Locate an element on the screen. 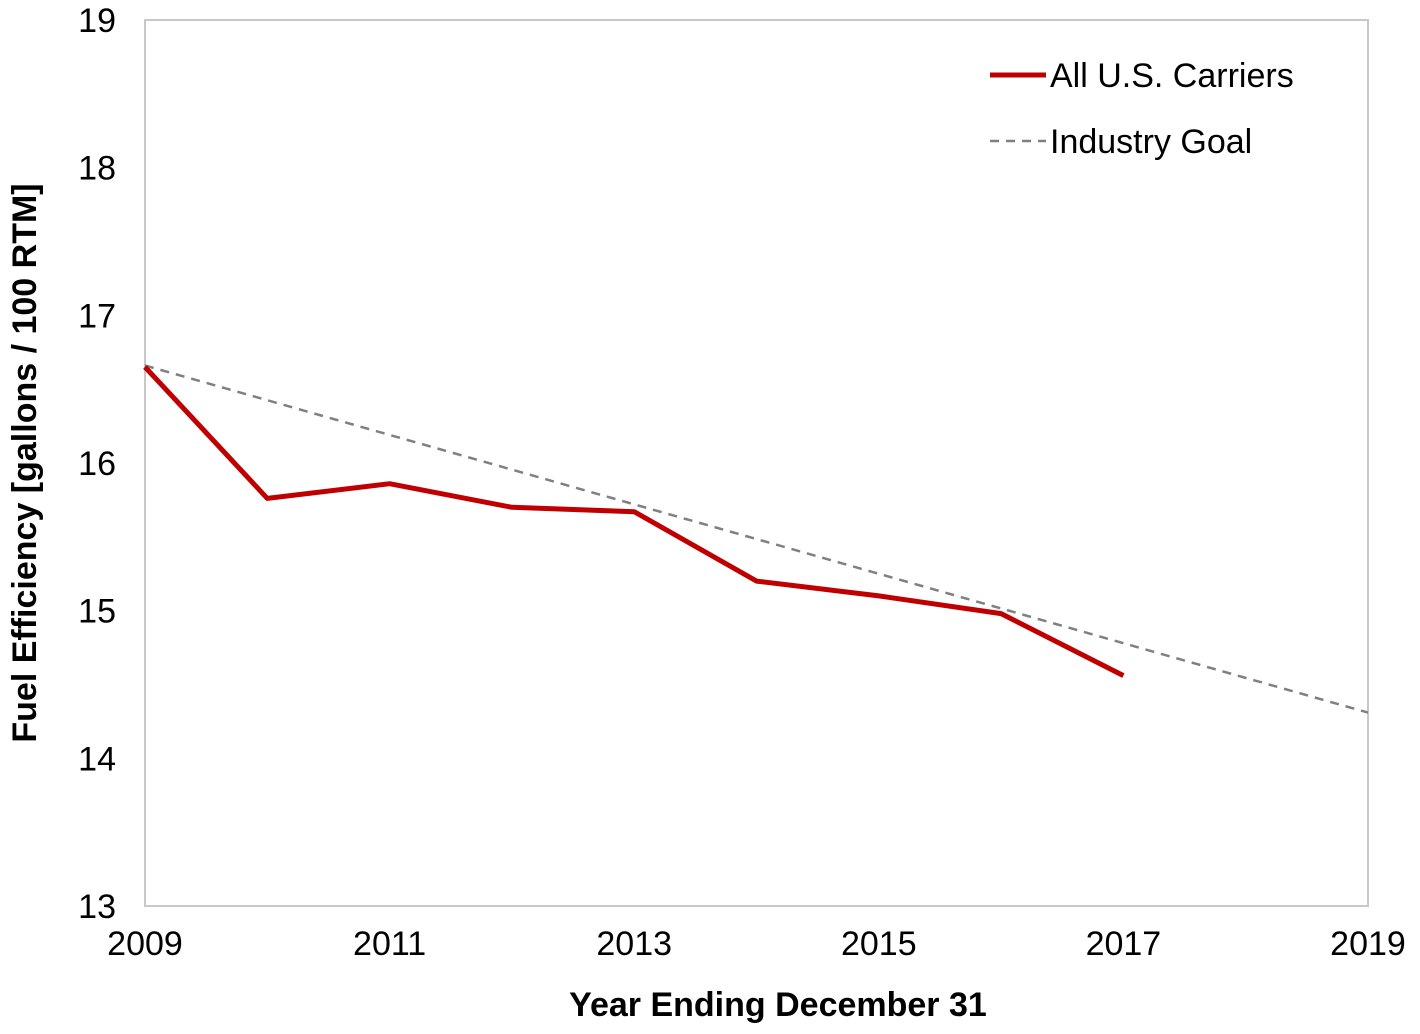 This screenshot has height=1034, width=1420. legend: All U.S. Carriers Industry Goal is located at coordinates (1142, 109).